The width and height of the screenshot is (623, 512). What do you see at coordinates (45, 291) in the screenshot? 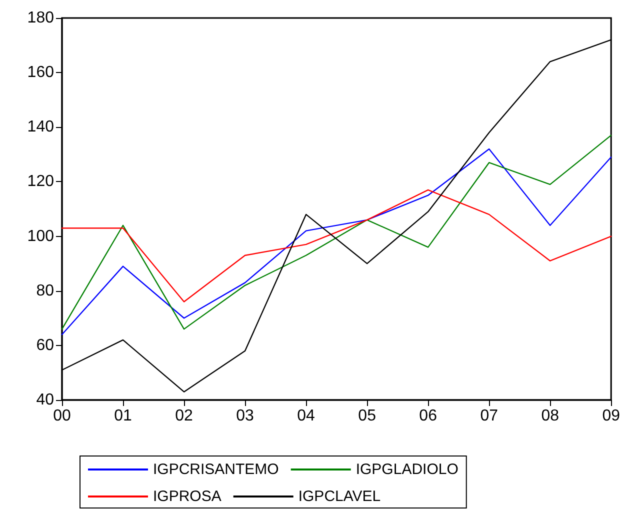
I see `y-tick-label: 80` at bounding box center [45, 291].